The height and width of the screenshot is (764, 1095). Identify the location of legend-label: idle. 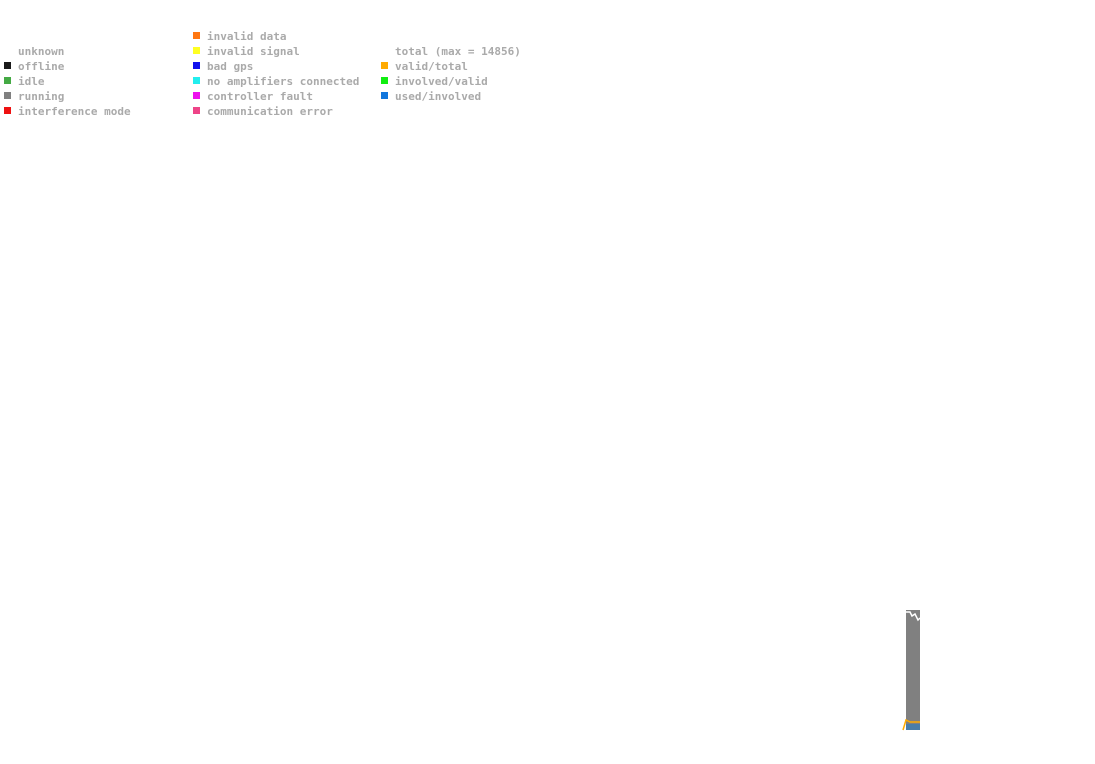
(31, 81).